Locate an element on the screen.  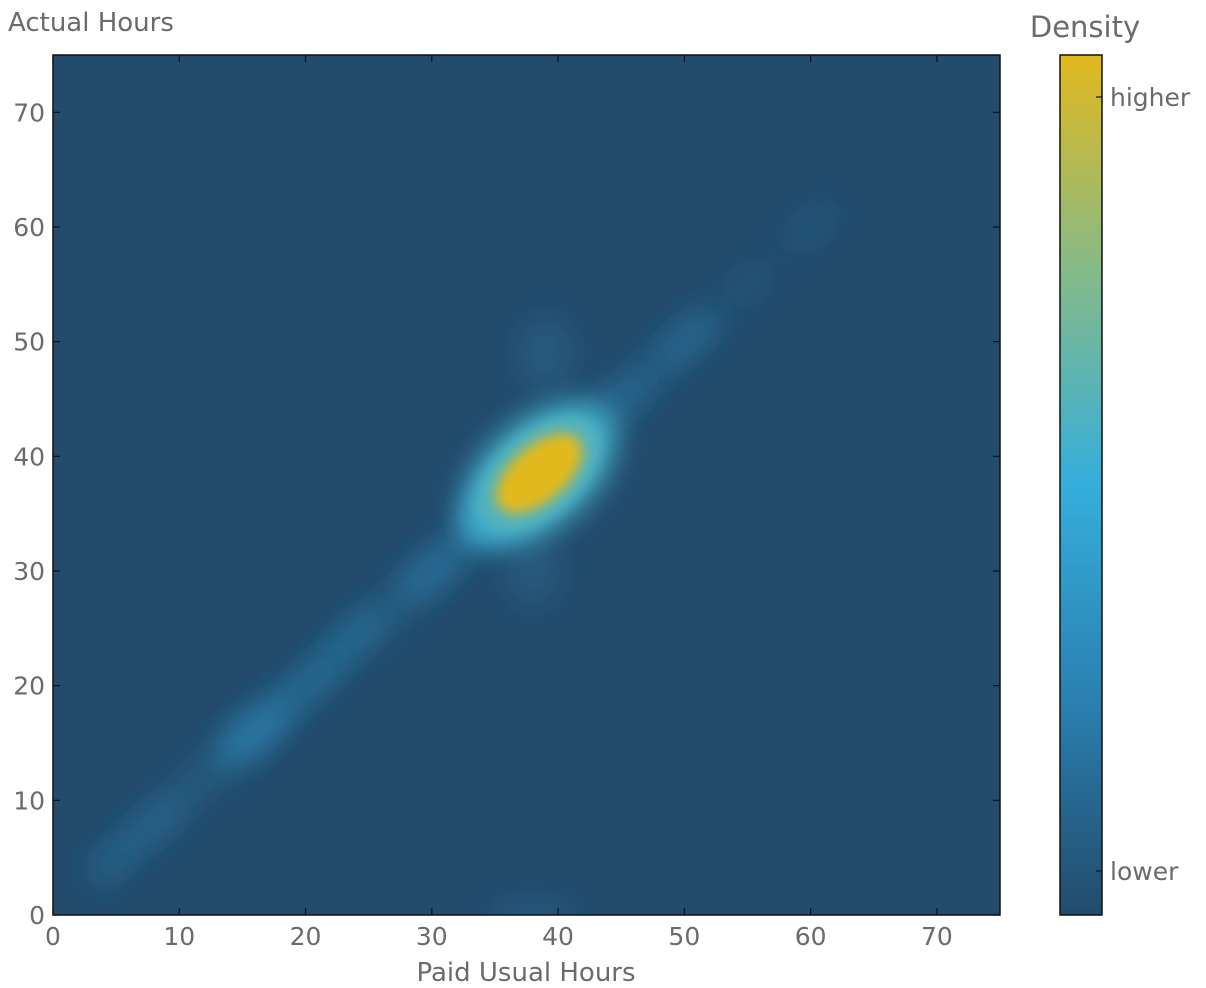
colorbar is located at coordinates (1081, 485).